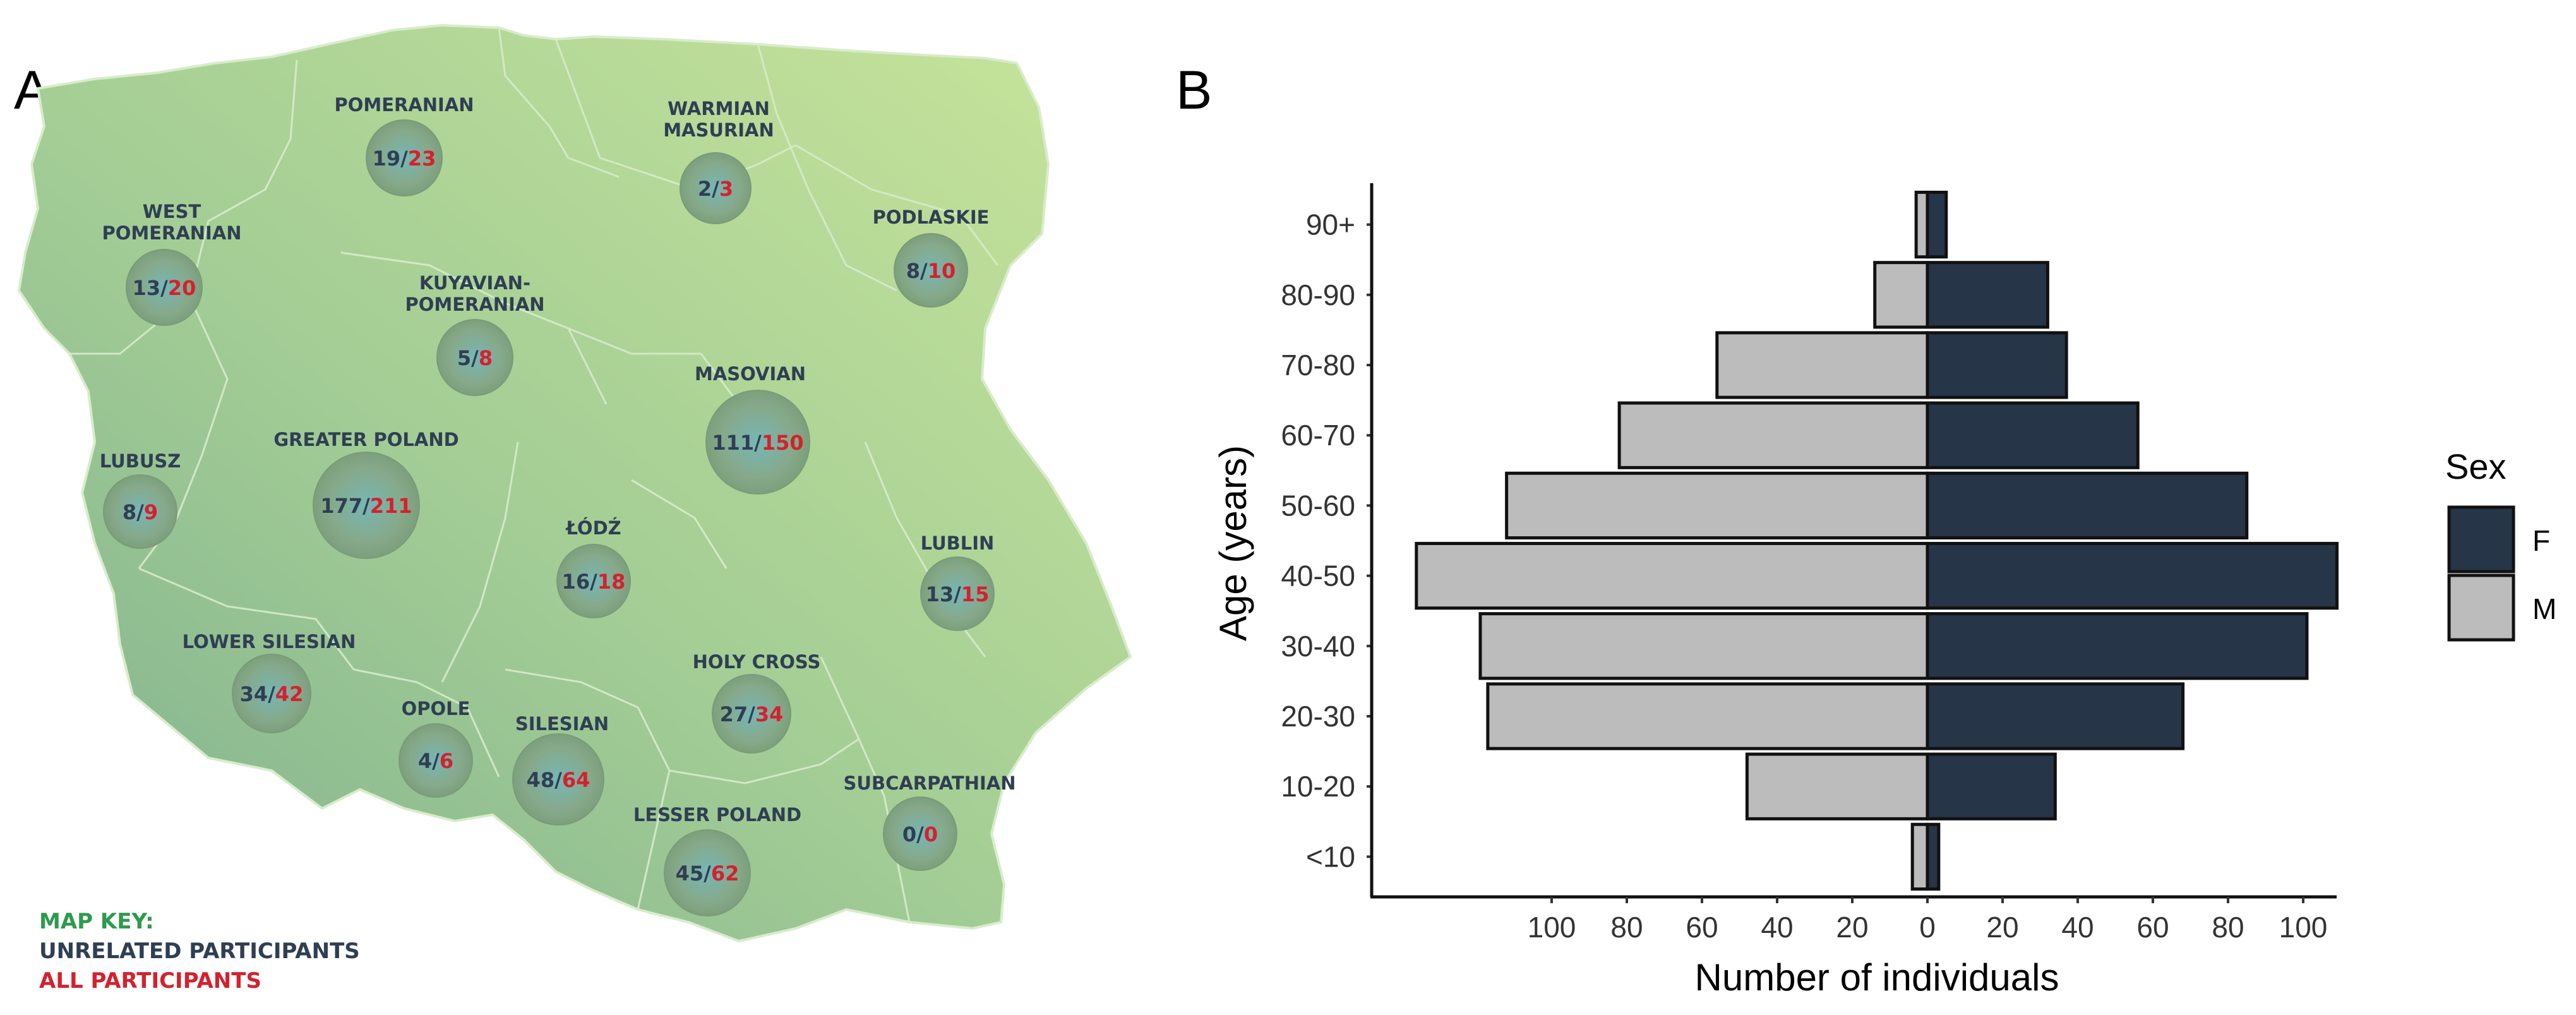  What do you see at coordinates (151, 512) in the screenshot?
I see `all-count: 9` at bounding box center [151, 512].